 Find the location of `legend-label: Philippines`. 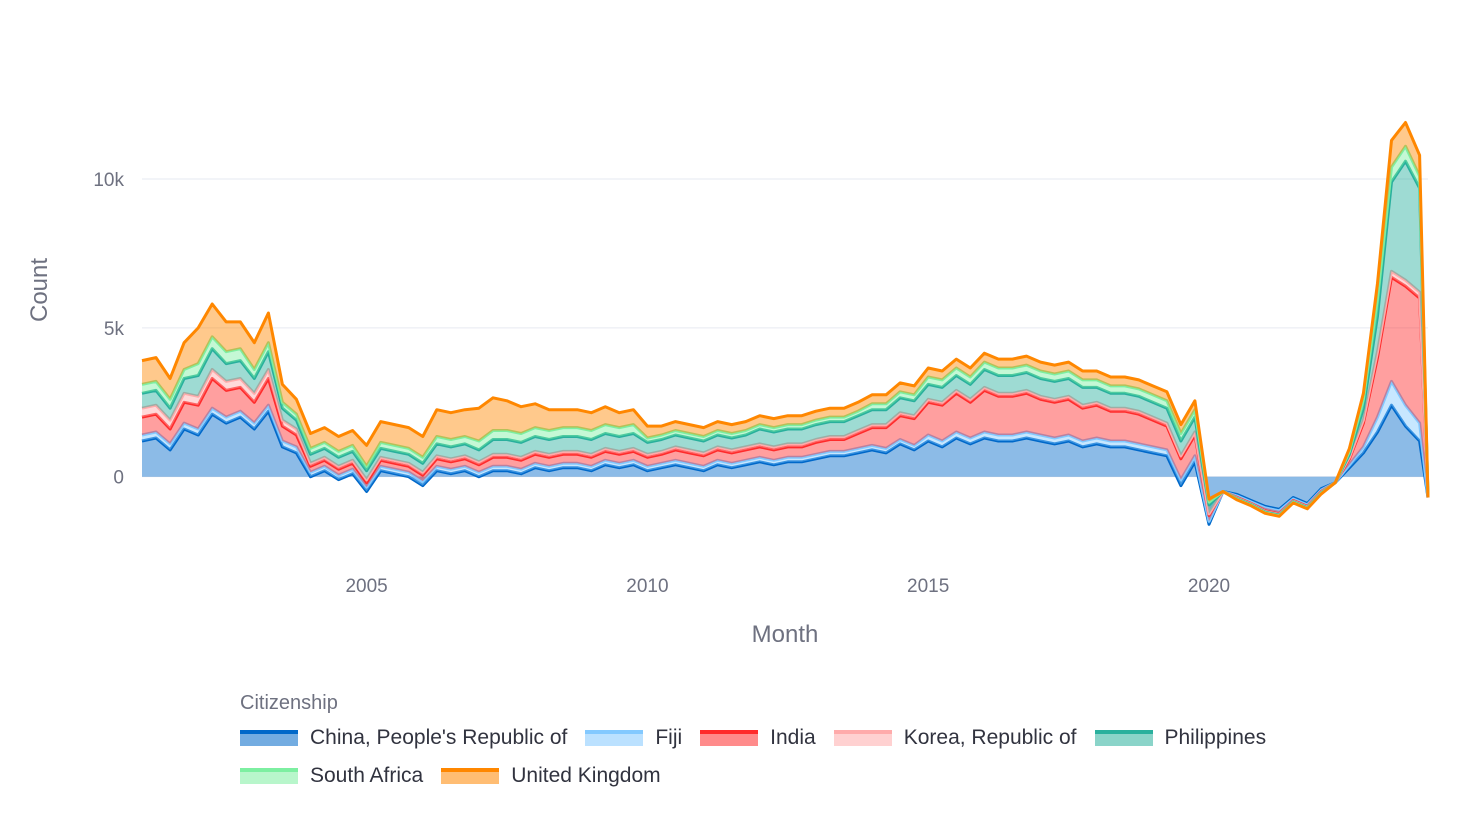

legend-label: Philippines is located at coordinates (1215, 737).